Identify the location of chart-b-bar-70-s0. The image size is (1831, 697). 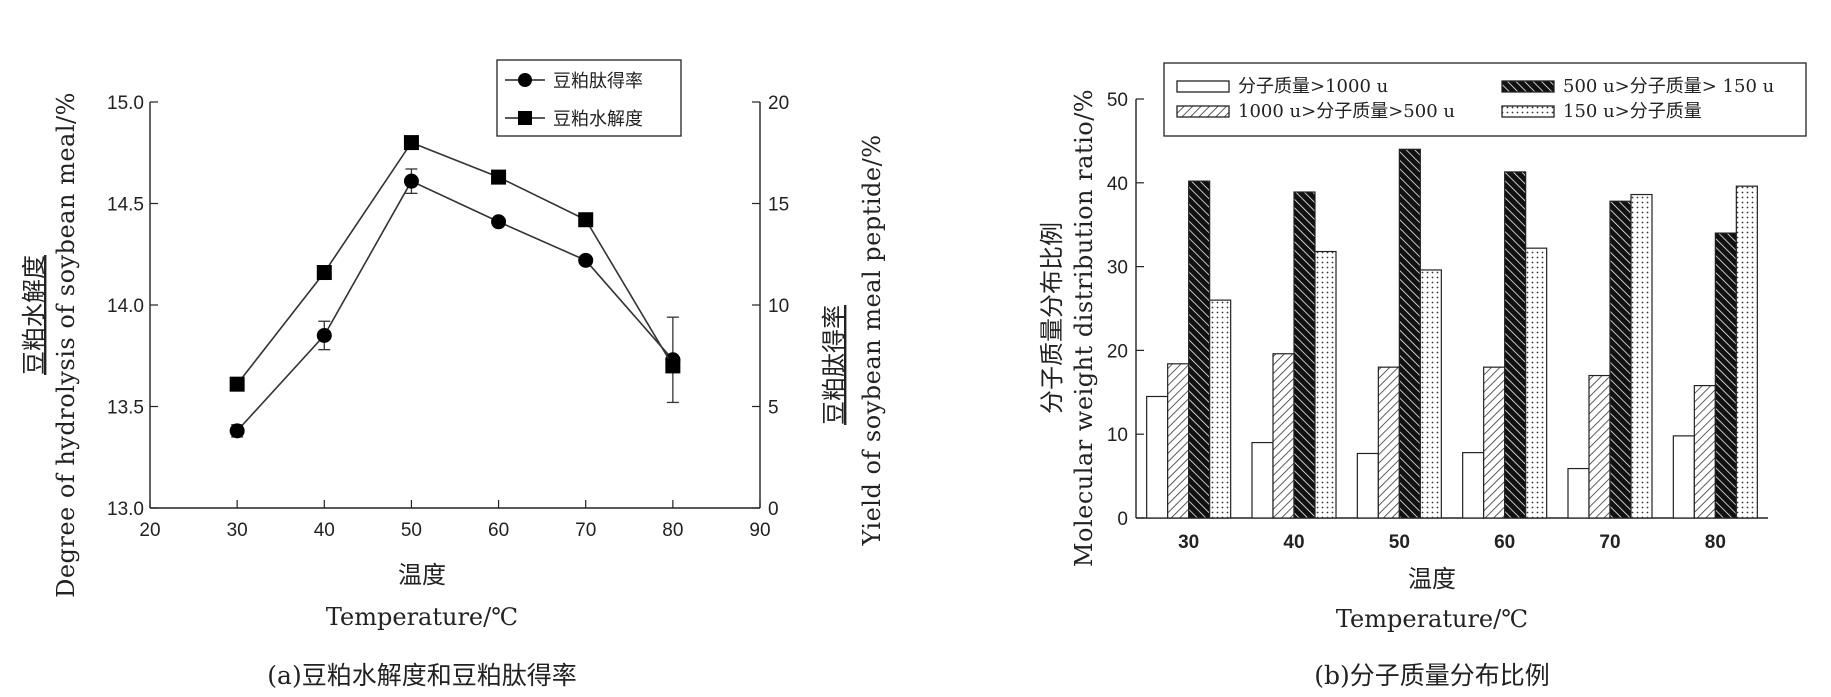
(1578, 493).